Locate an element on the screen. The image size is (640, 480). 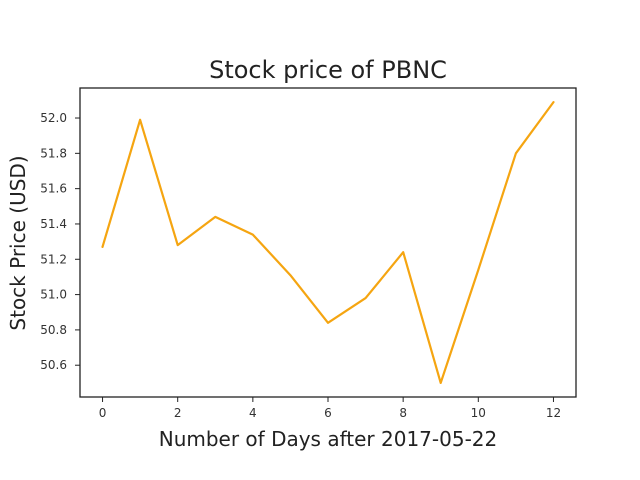
y-tick-label: 51.8 is located at coordinates (53, 153).